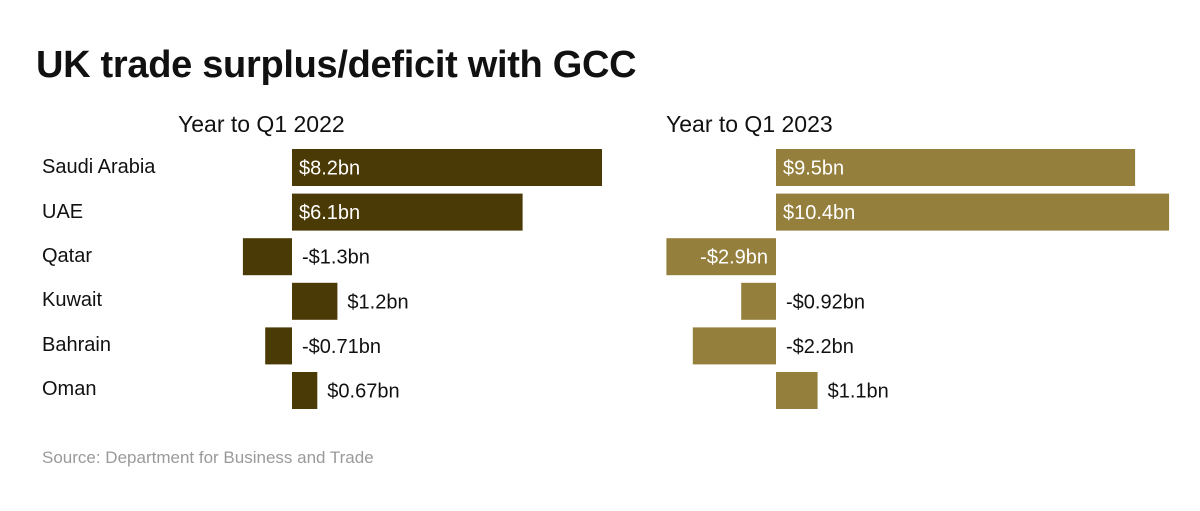 The width and height of the screenshot is (1200, 511). I want to click on bar-2022-kuwait, so click(315, 301).